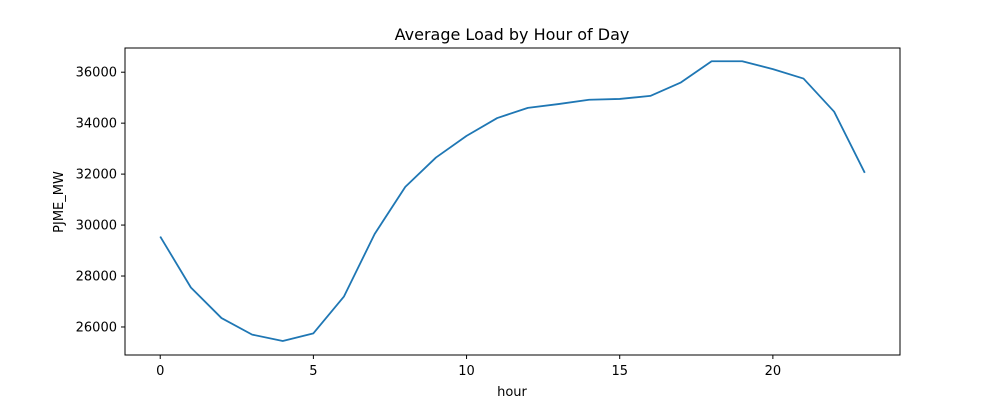 The width and height of the screenshot is (1000, 400). I want to click on y-tick-label: 36000, so click(96, 73).